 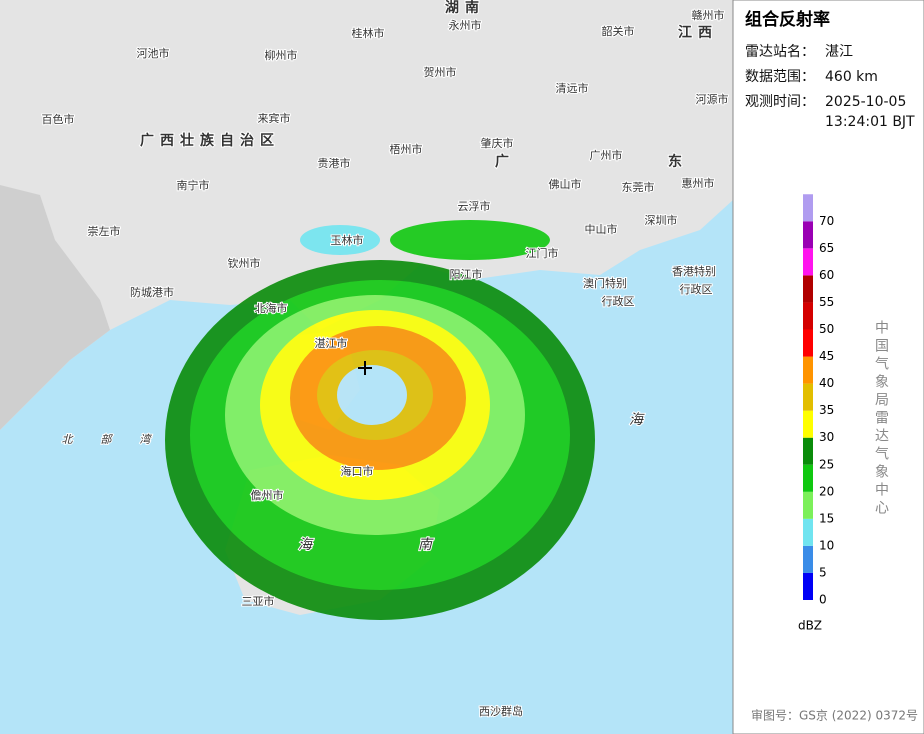 I want to click on place-label: 来宾市, so click(x=274, y=118).